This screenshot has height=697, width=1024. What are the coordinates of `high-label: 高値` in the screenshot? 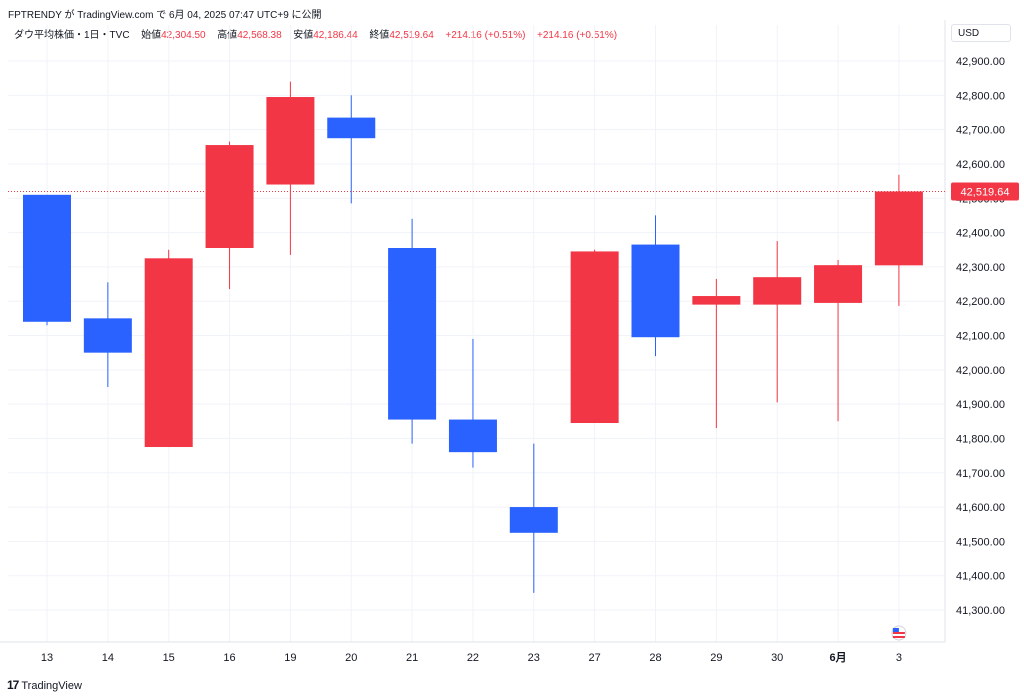 It's located at (227, 35).